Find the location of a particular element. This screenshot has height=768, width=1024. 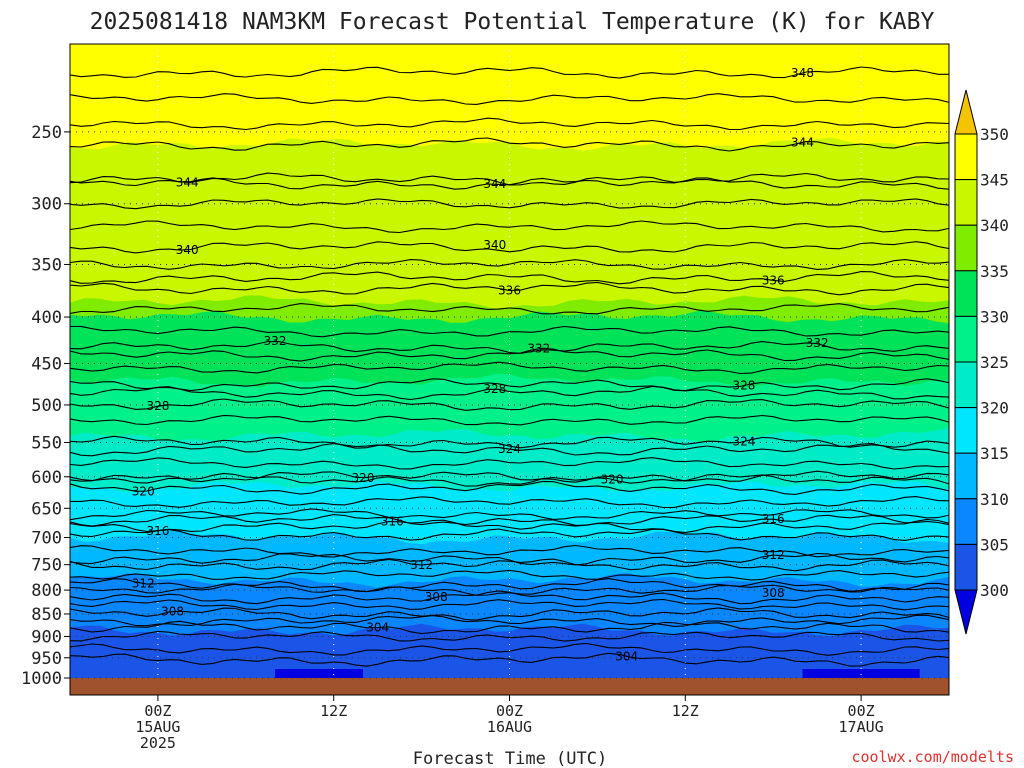

y-tick-label-300: 300 is located at coordinates (46, 205).